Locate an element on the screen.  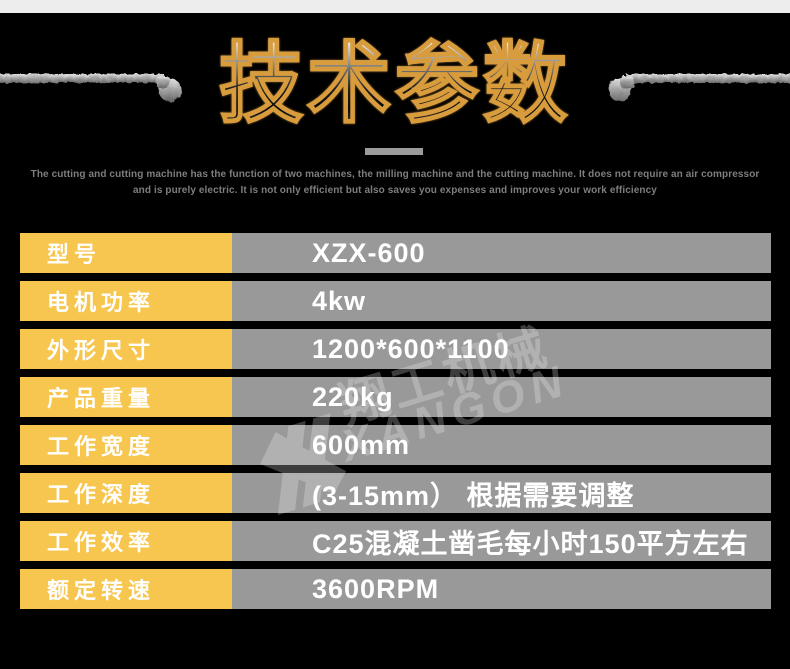
table-row: 工作效率 C25混凝土凿毛每小时150平方左右 is located at coordinates (395, 541).